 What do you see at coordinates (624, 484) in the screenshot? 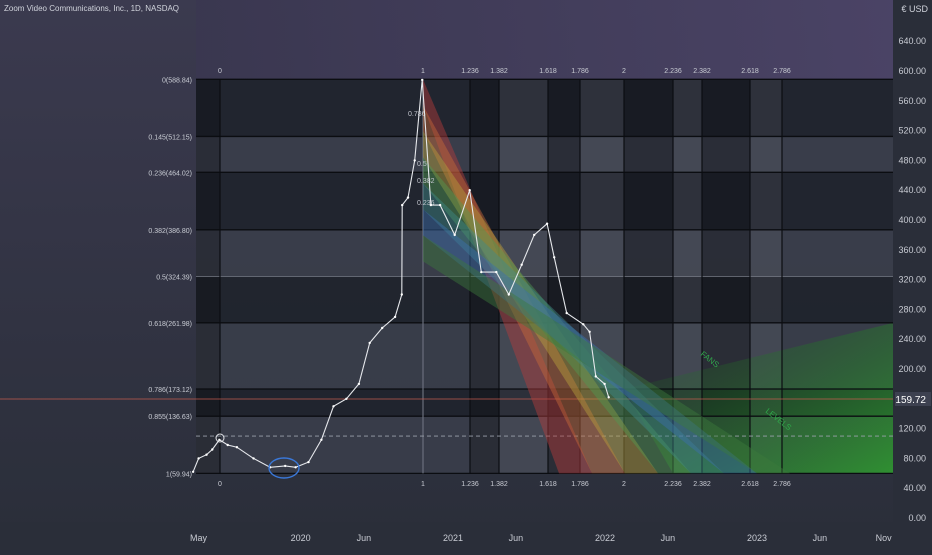
I see `time-zone-label-bottom: 2` at bounding box center [624, 484].